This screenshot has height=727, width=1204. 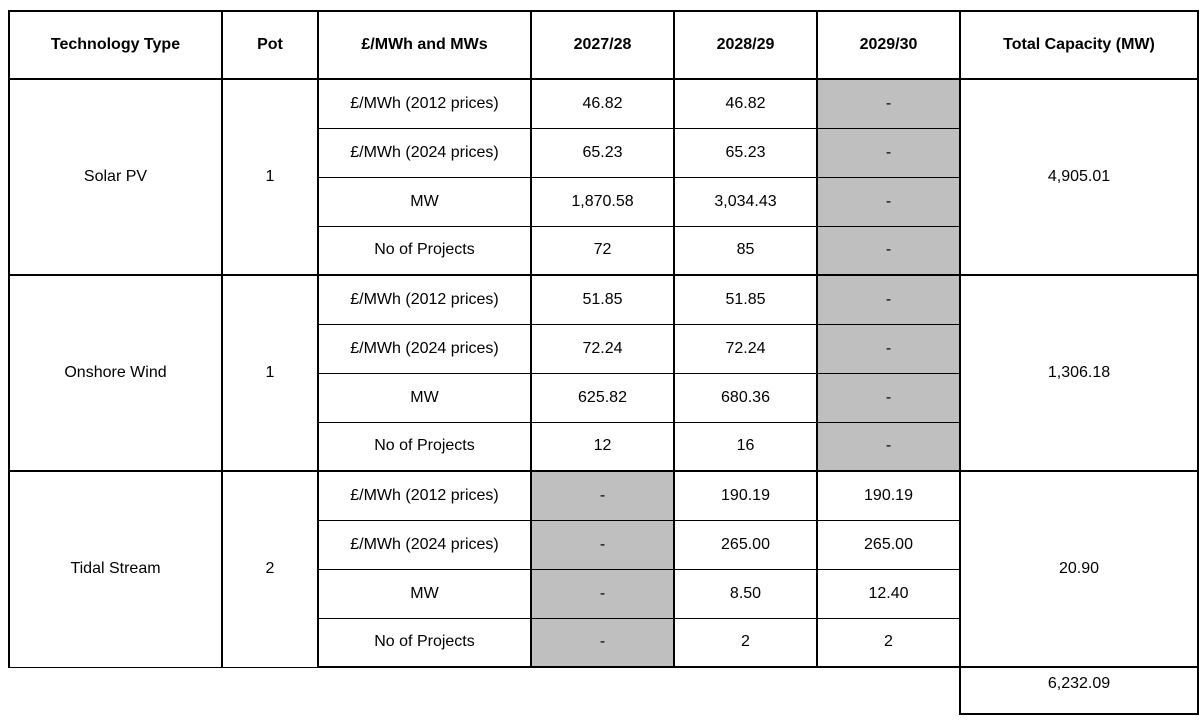 I want to click on column-header-2029-30: 2029/30, so click(x=888, y=45).